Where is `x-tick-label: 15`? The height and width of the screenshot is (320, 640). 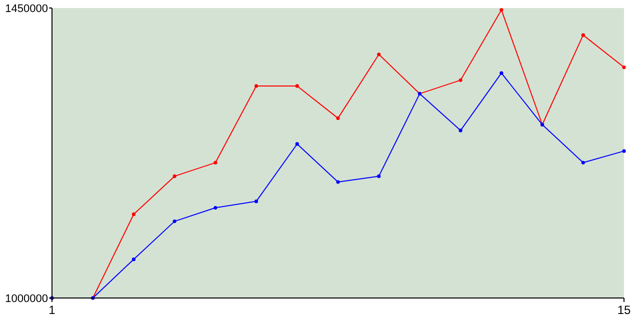 x-tick-label: 15 is located at coordinates (624, 310).